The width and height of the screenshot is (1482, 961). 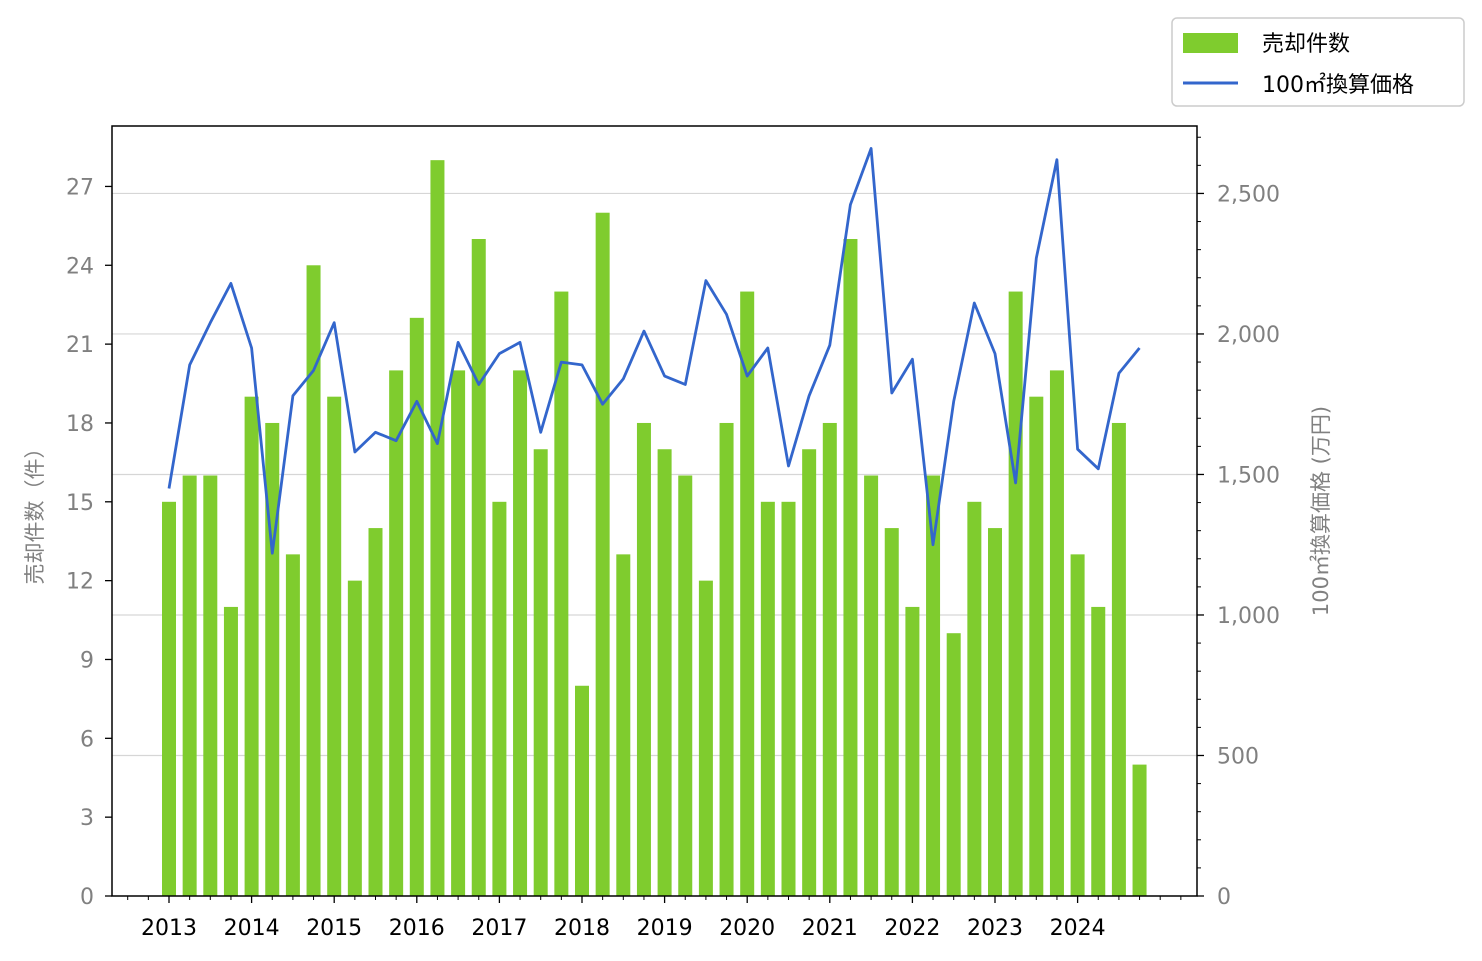 What do you see at coordinates (1248, 616) in the screenshot?
I see `right-tick-label-2: 1,000` at bounding box center [1248, 616].